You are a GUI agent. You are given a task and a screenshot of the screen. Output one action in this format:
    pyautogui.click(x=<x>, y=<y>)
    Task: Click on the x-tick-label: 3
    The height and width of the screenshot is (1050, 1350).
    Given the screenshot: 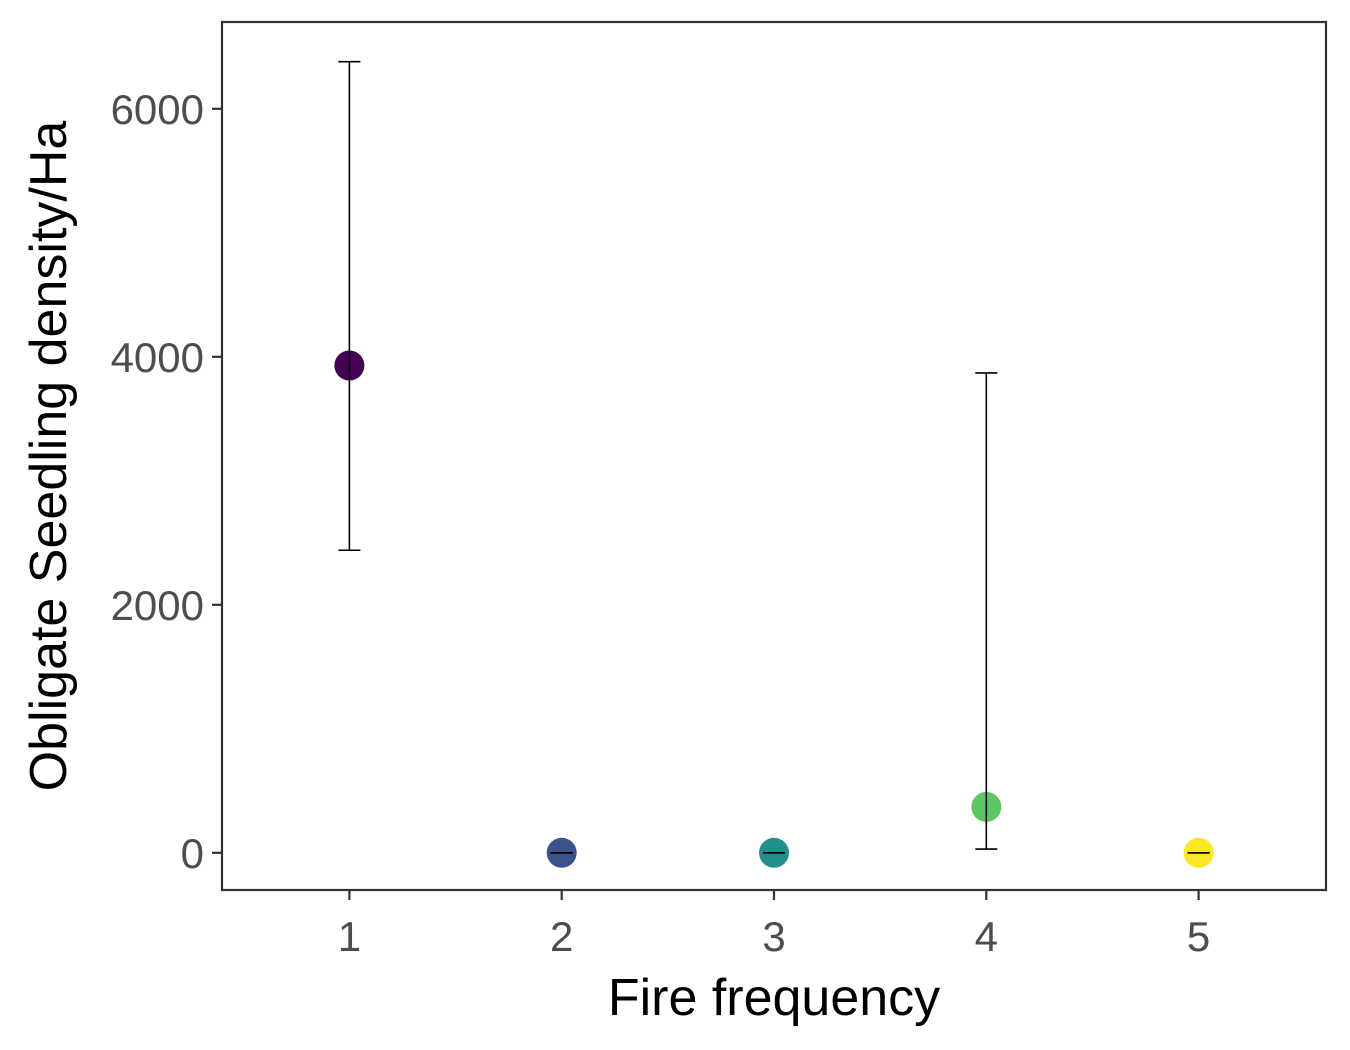 What is the action you would take?
    pyautogui.click(x=773, y=936)
    